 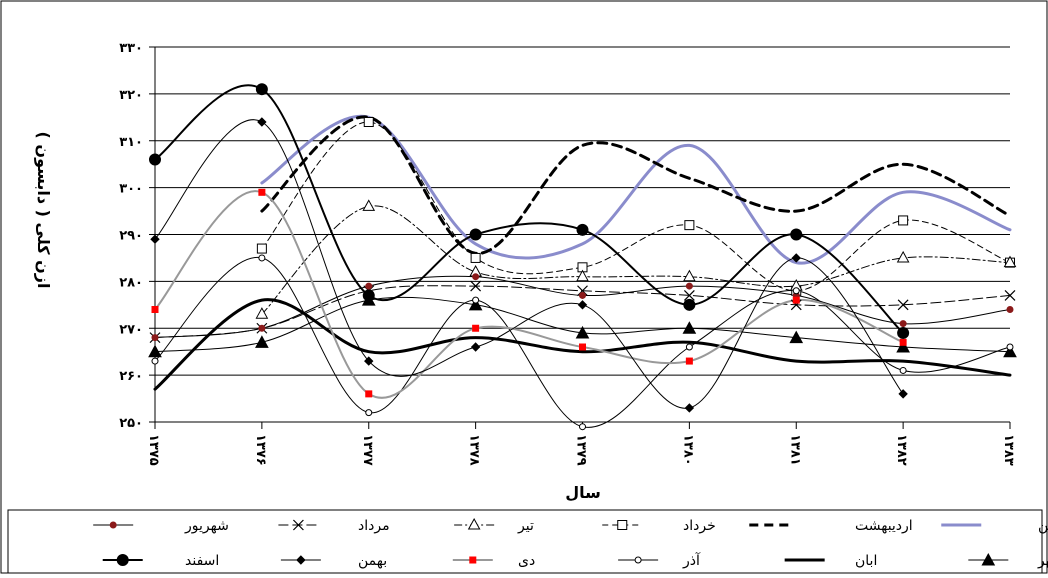 I want to click on legend-item: بهمن, so click(x=333, y=561).